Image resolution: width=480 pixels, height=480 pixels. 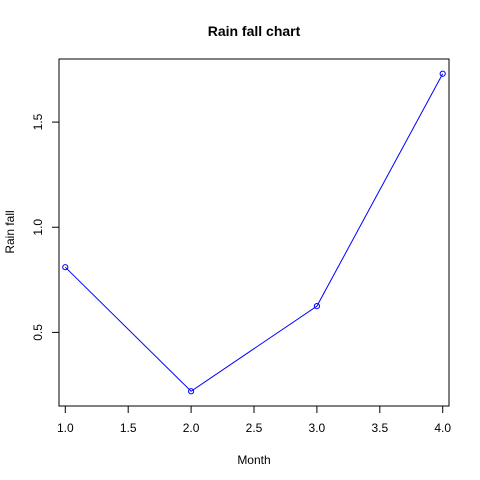 I want to click on x-tick-label: 3.5, so click(x=379, y=428).